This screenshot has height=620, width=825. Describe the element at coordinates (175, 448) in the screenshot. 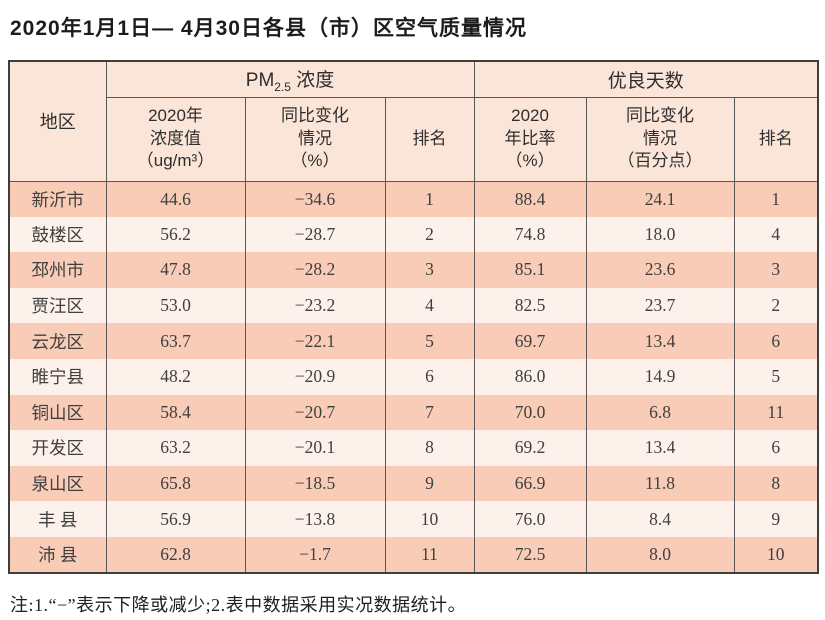

I see `cell-concentration: 63.2` at that location.